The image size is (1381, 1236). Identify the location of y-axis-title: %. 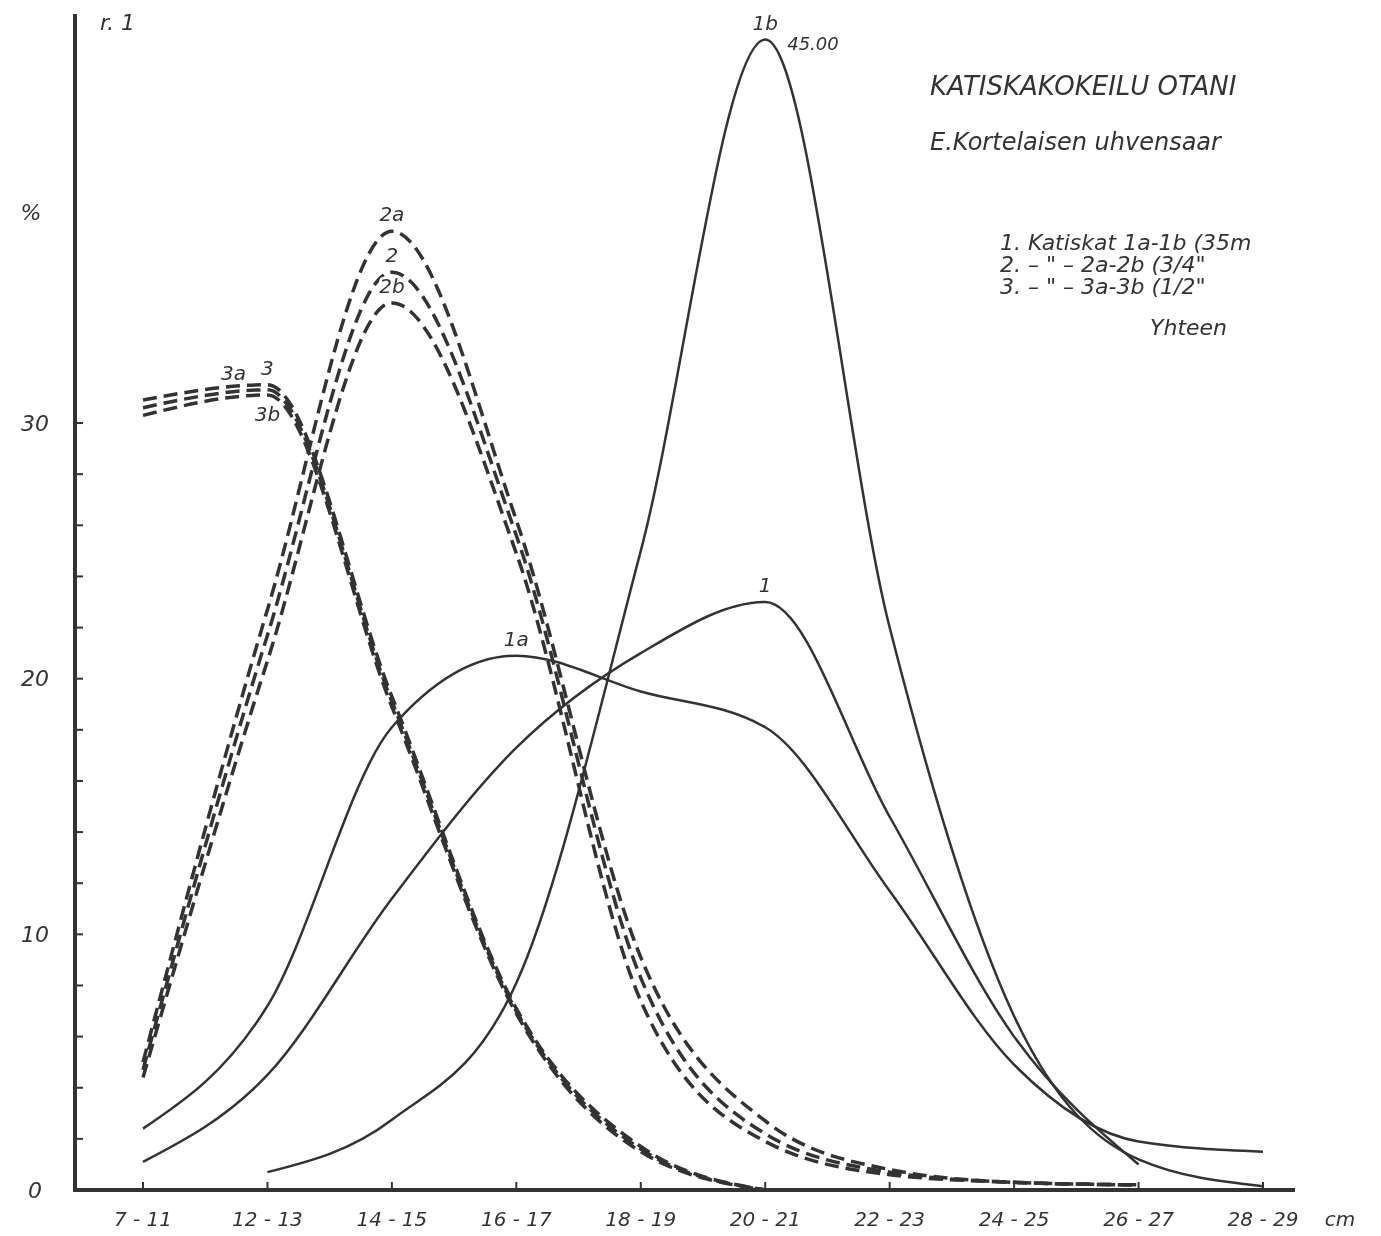
(31, 212).